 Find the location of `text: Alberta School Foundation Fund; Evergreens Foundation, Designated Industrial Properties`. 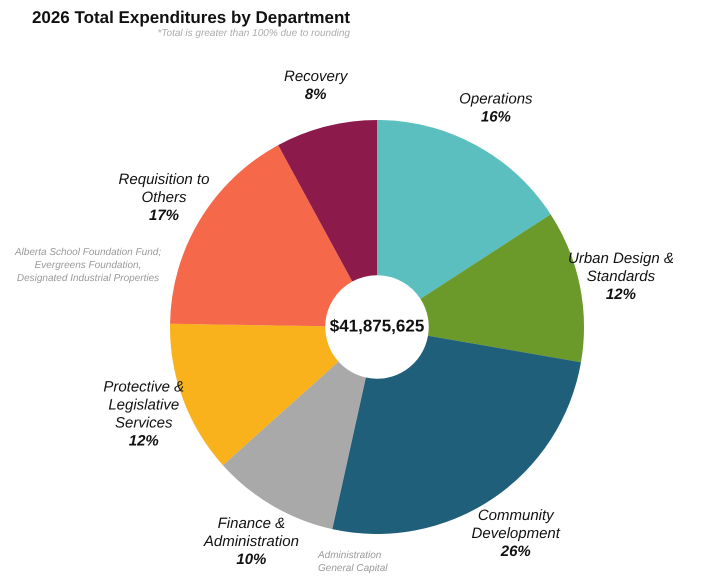

text: Alberta School Foundation Fund; Evergreens Foundation, Designated Industrial Properties is located at coordinates (88, 265).